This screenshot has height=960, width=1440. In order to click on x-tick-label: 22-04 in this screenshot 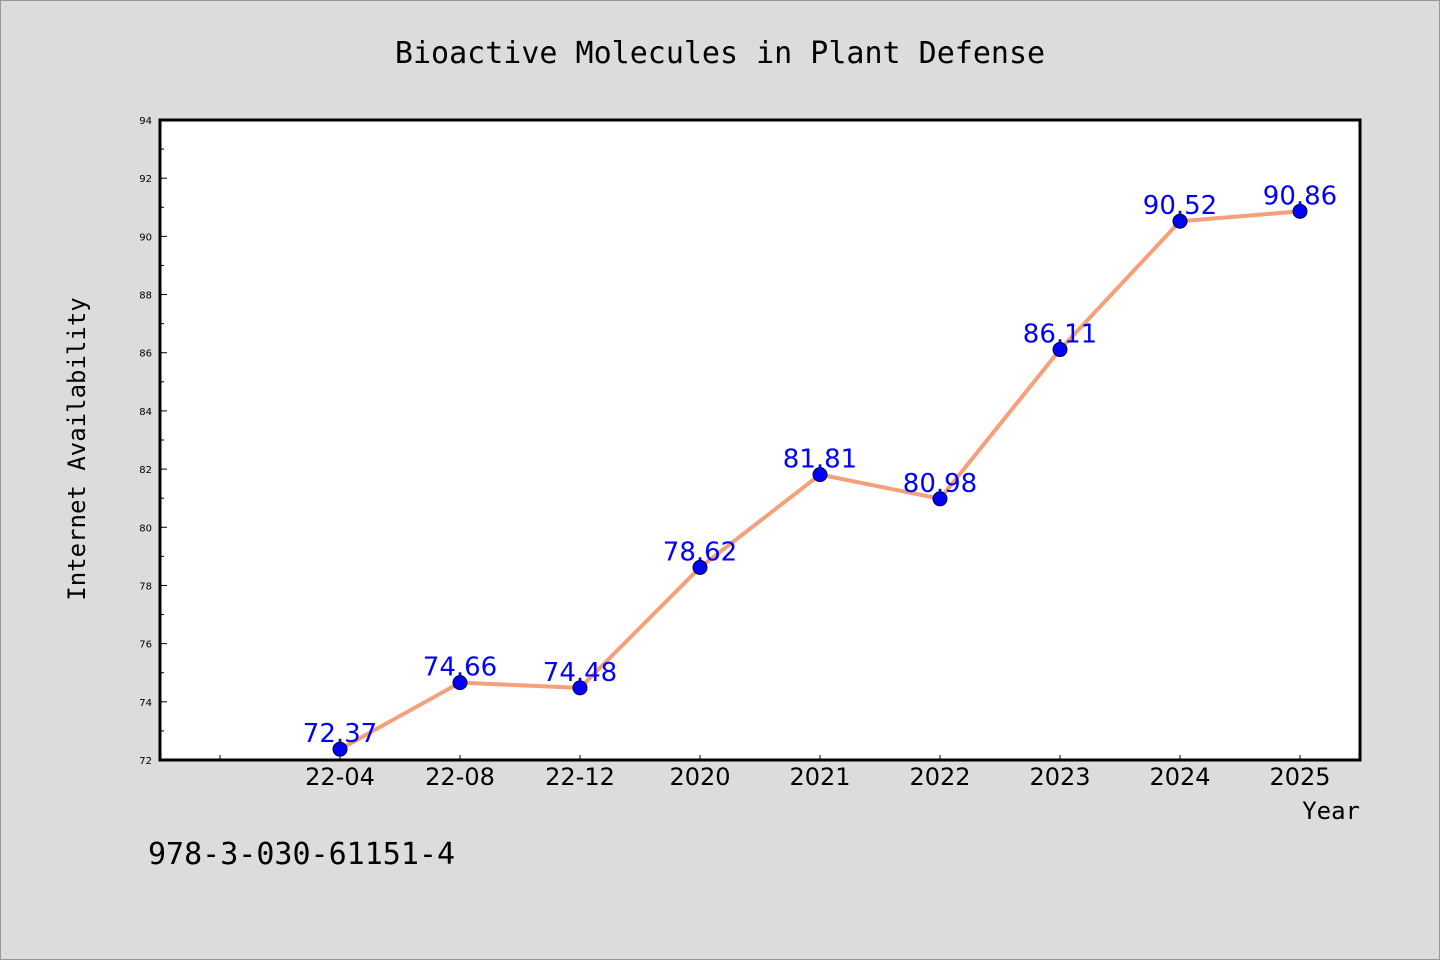, I will do `click(340, 777)`.